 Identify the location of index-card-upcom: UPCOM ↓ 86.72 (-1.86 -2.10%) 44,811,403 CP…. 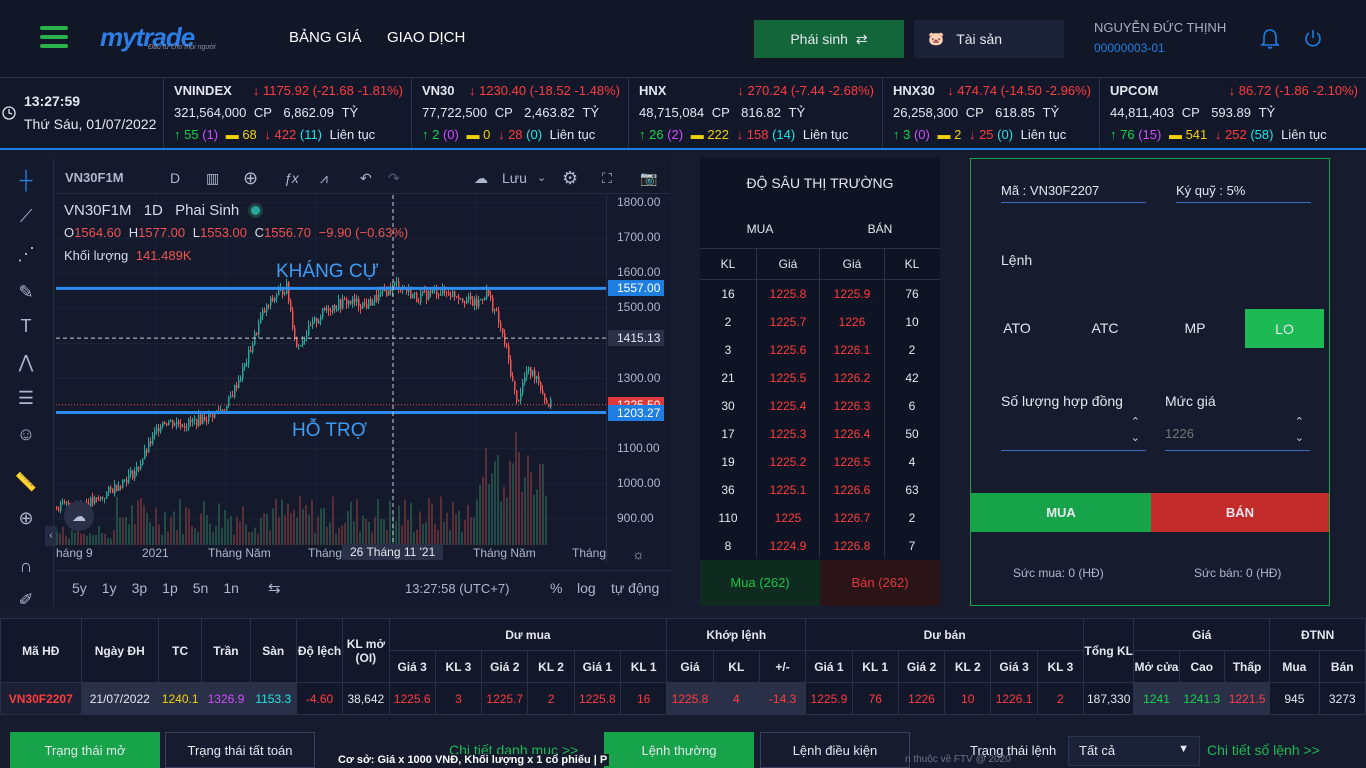
(1232, 113).